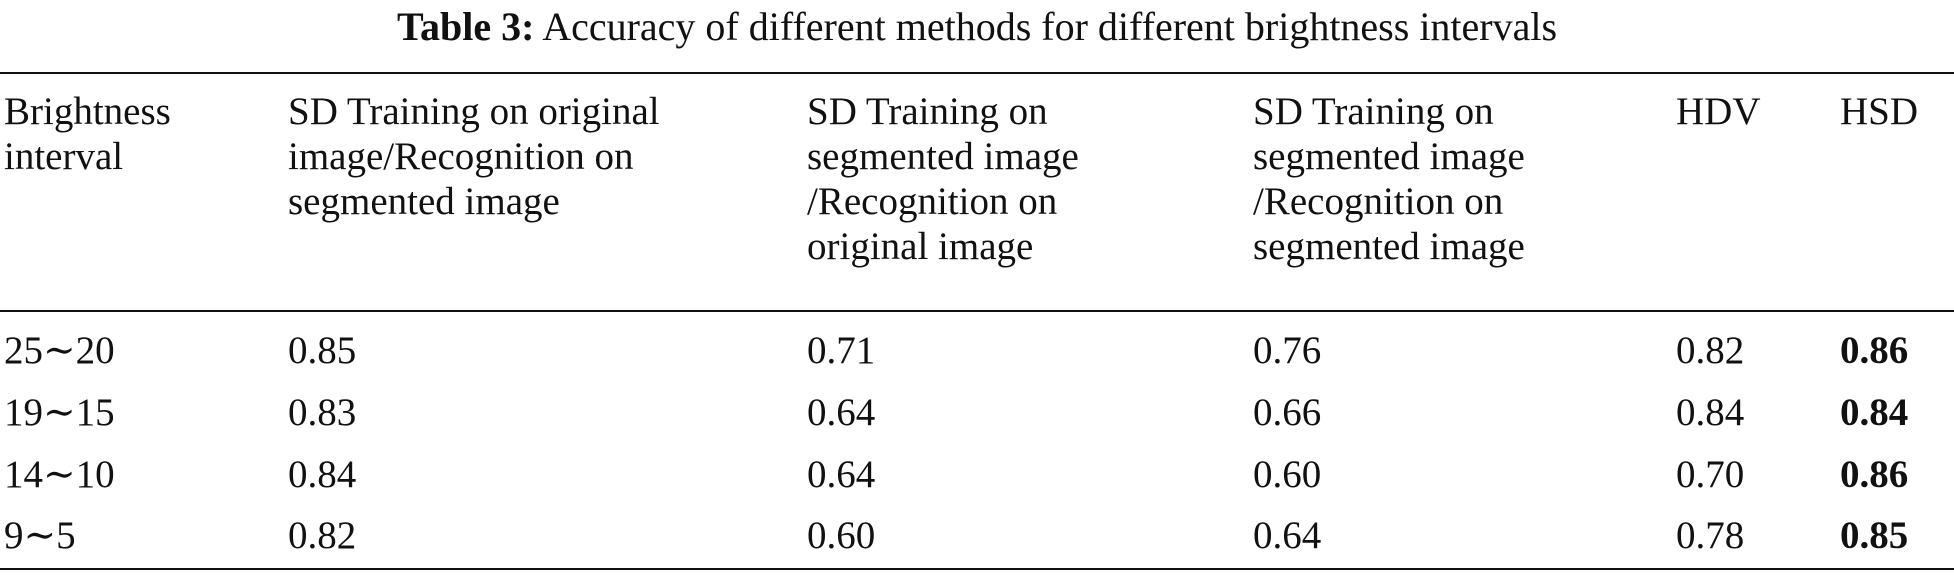 This screenshot has width=1954, height=575. Describe the element at coordinates (59, 412) in the screenshot. I see `cell-interval: 19∼15` at that location.